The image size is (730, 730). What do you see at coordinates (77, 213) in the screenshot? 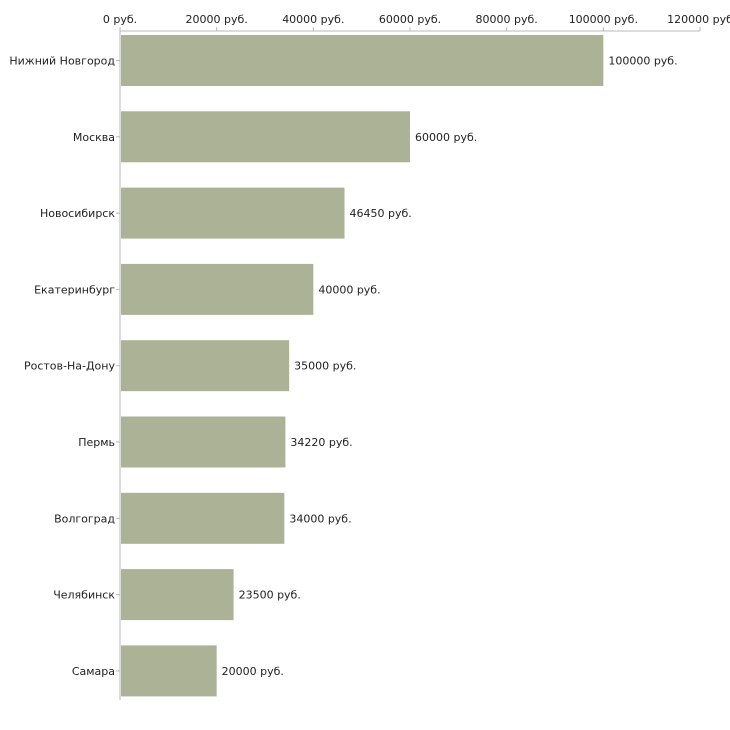
I see `category-label: Новосибирск` at bounding box center [77, 213].